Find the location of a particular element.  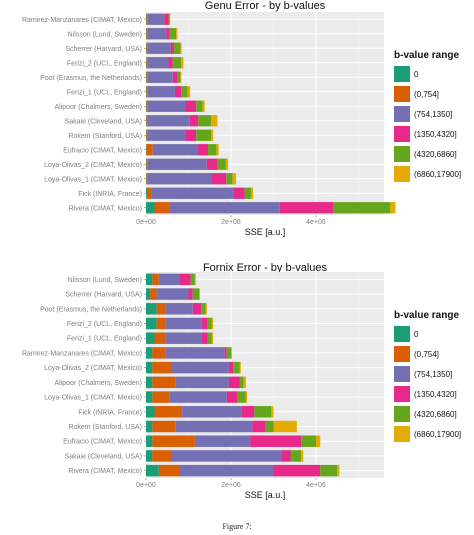

category-label: Eufracio (CIMAT, Mexico) is located at coordinates (102, 442).